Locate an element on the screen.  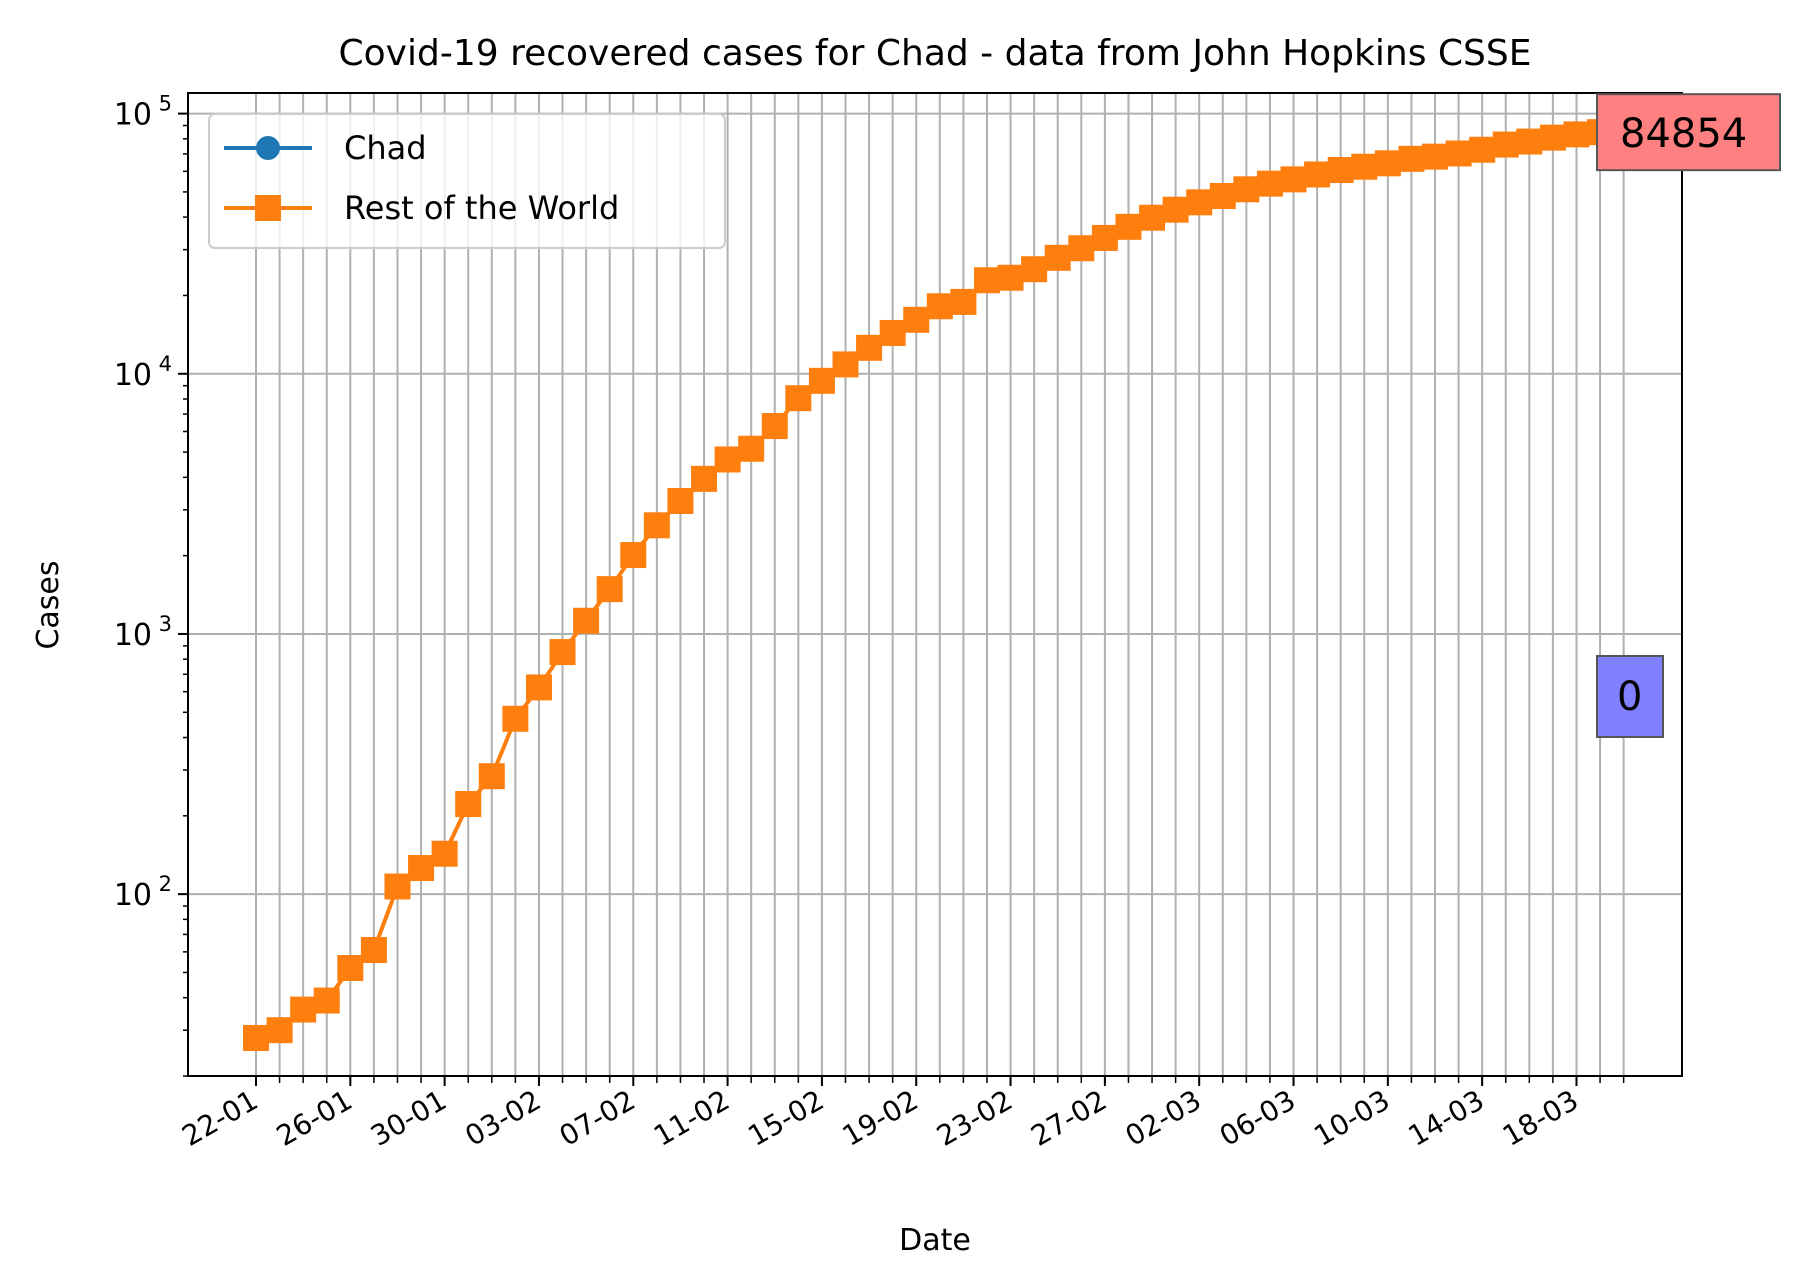
legend: Chad Rest of the World is located at coordinates (467, 181).